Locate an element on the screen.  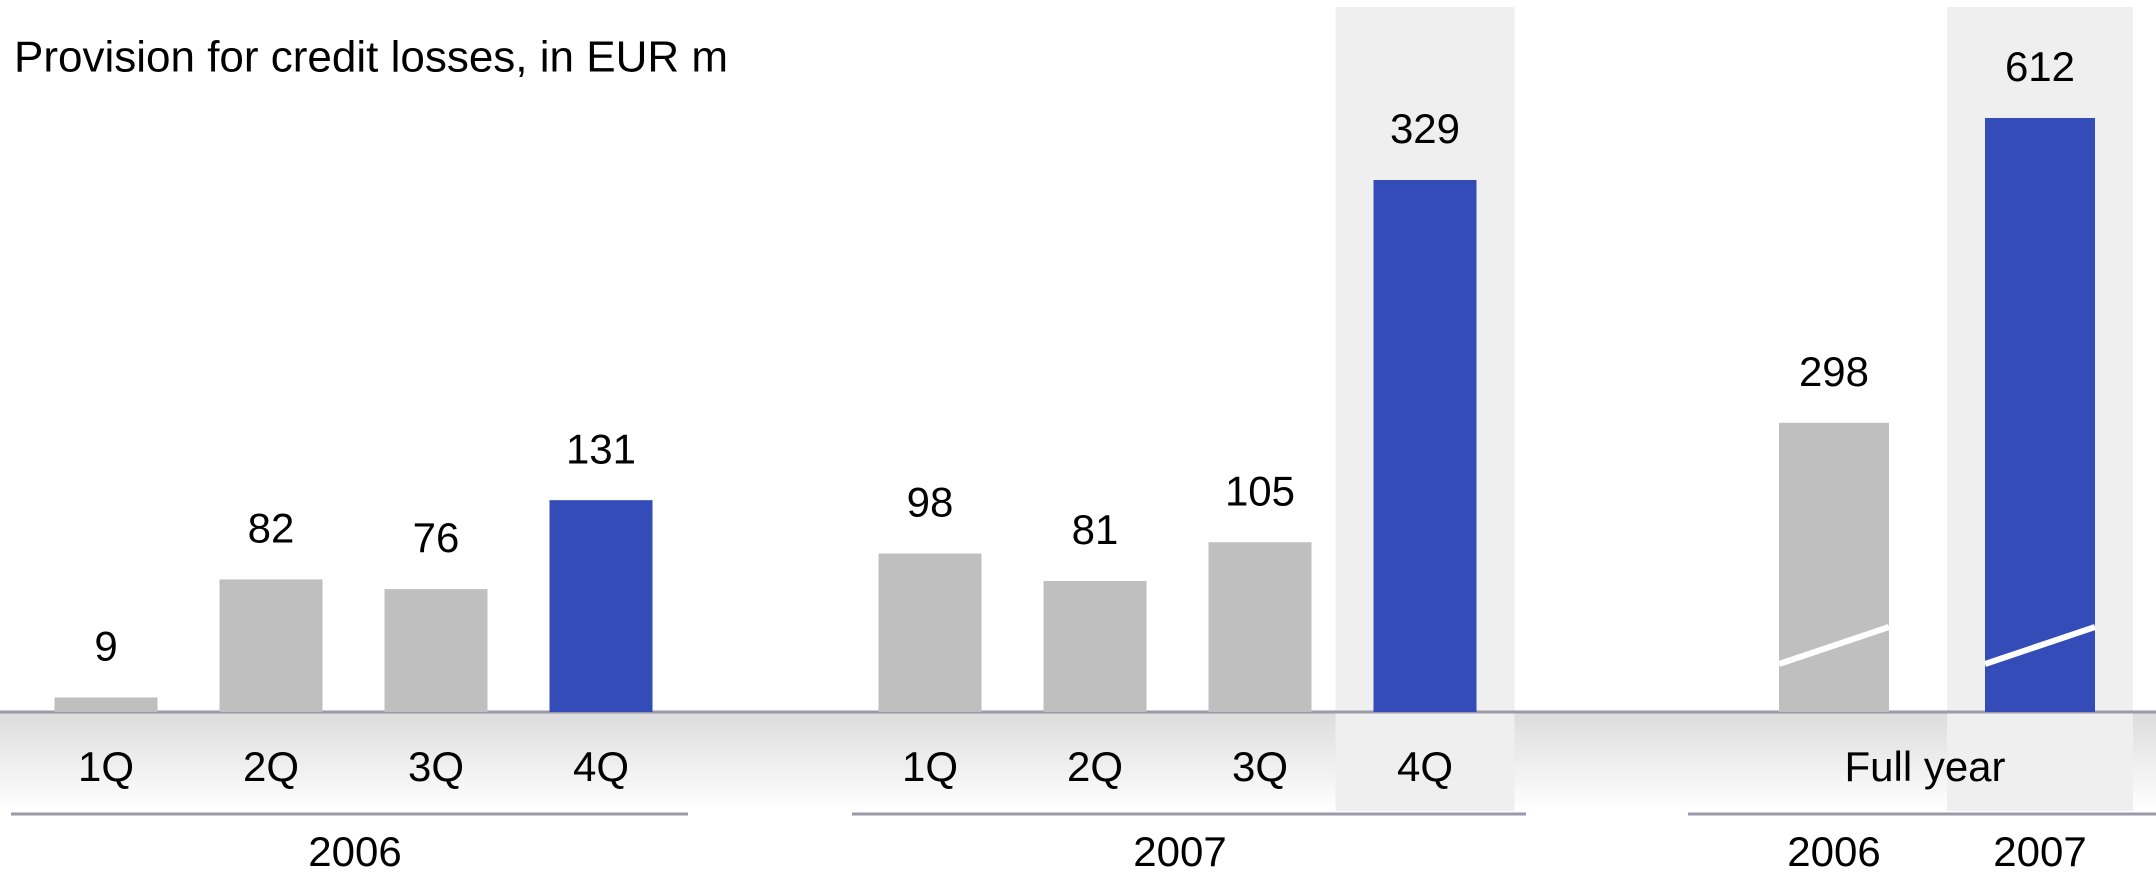
value-label: 105 is located at coordinates (1260, 490).